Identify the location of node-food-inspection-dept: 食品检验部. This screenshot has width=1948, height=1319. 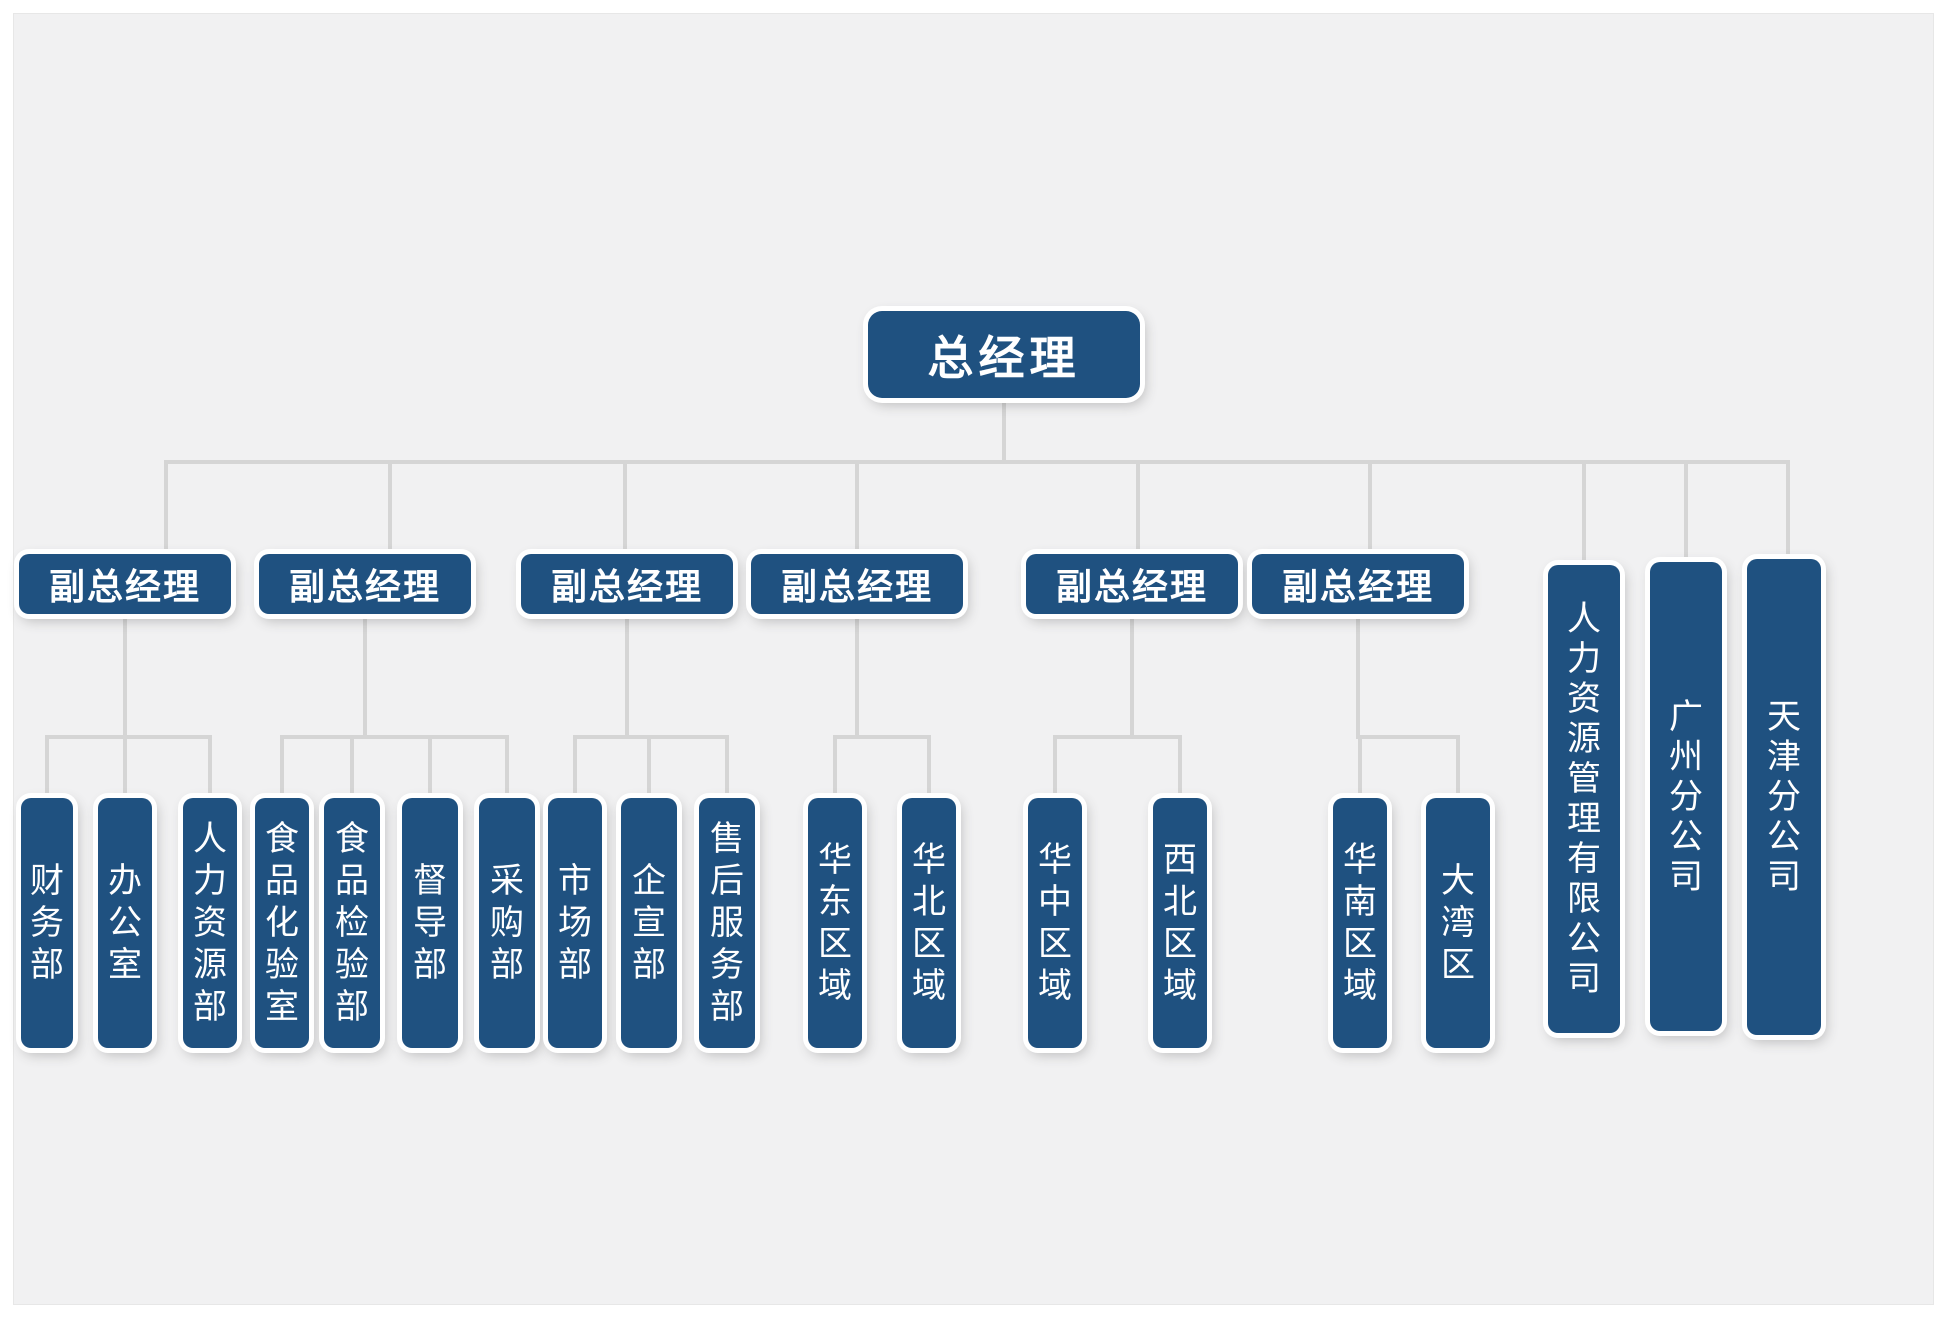
(352, 923).